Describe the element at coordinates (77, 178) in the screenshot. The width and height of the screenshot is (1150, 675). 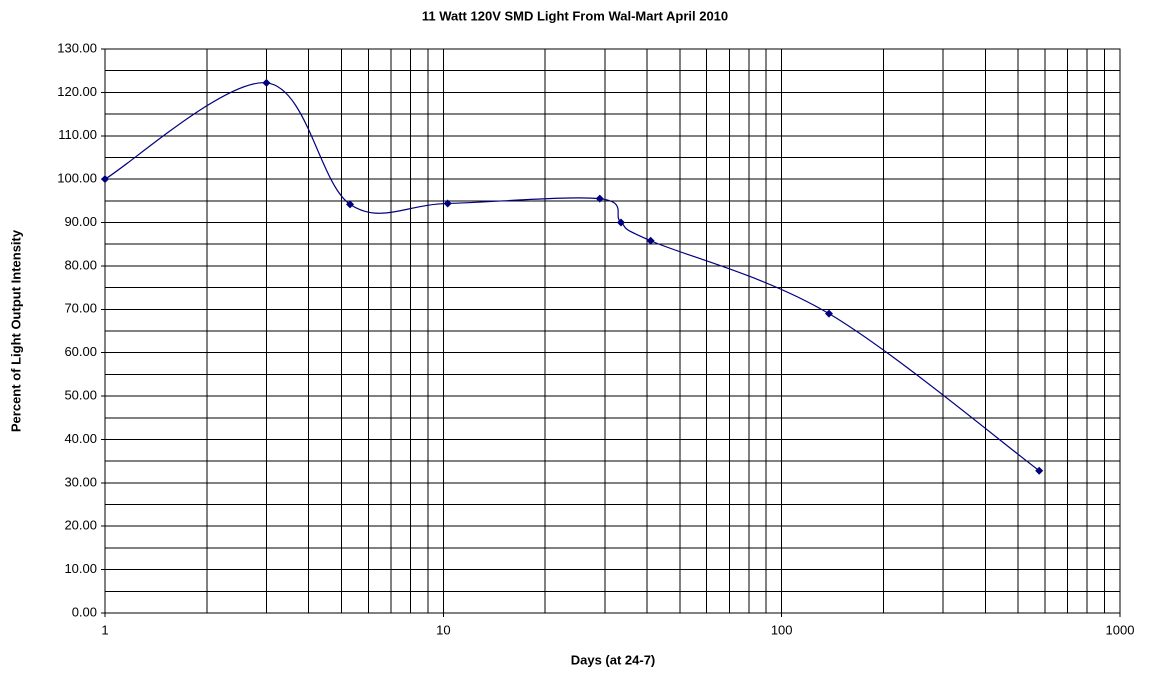
I see `y-tick-label: 100.00` at that location.